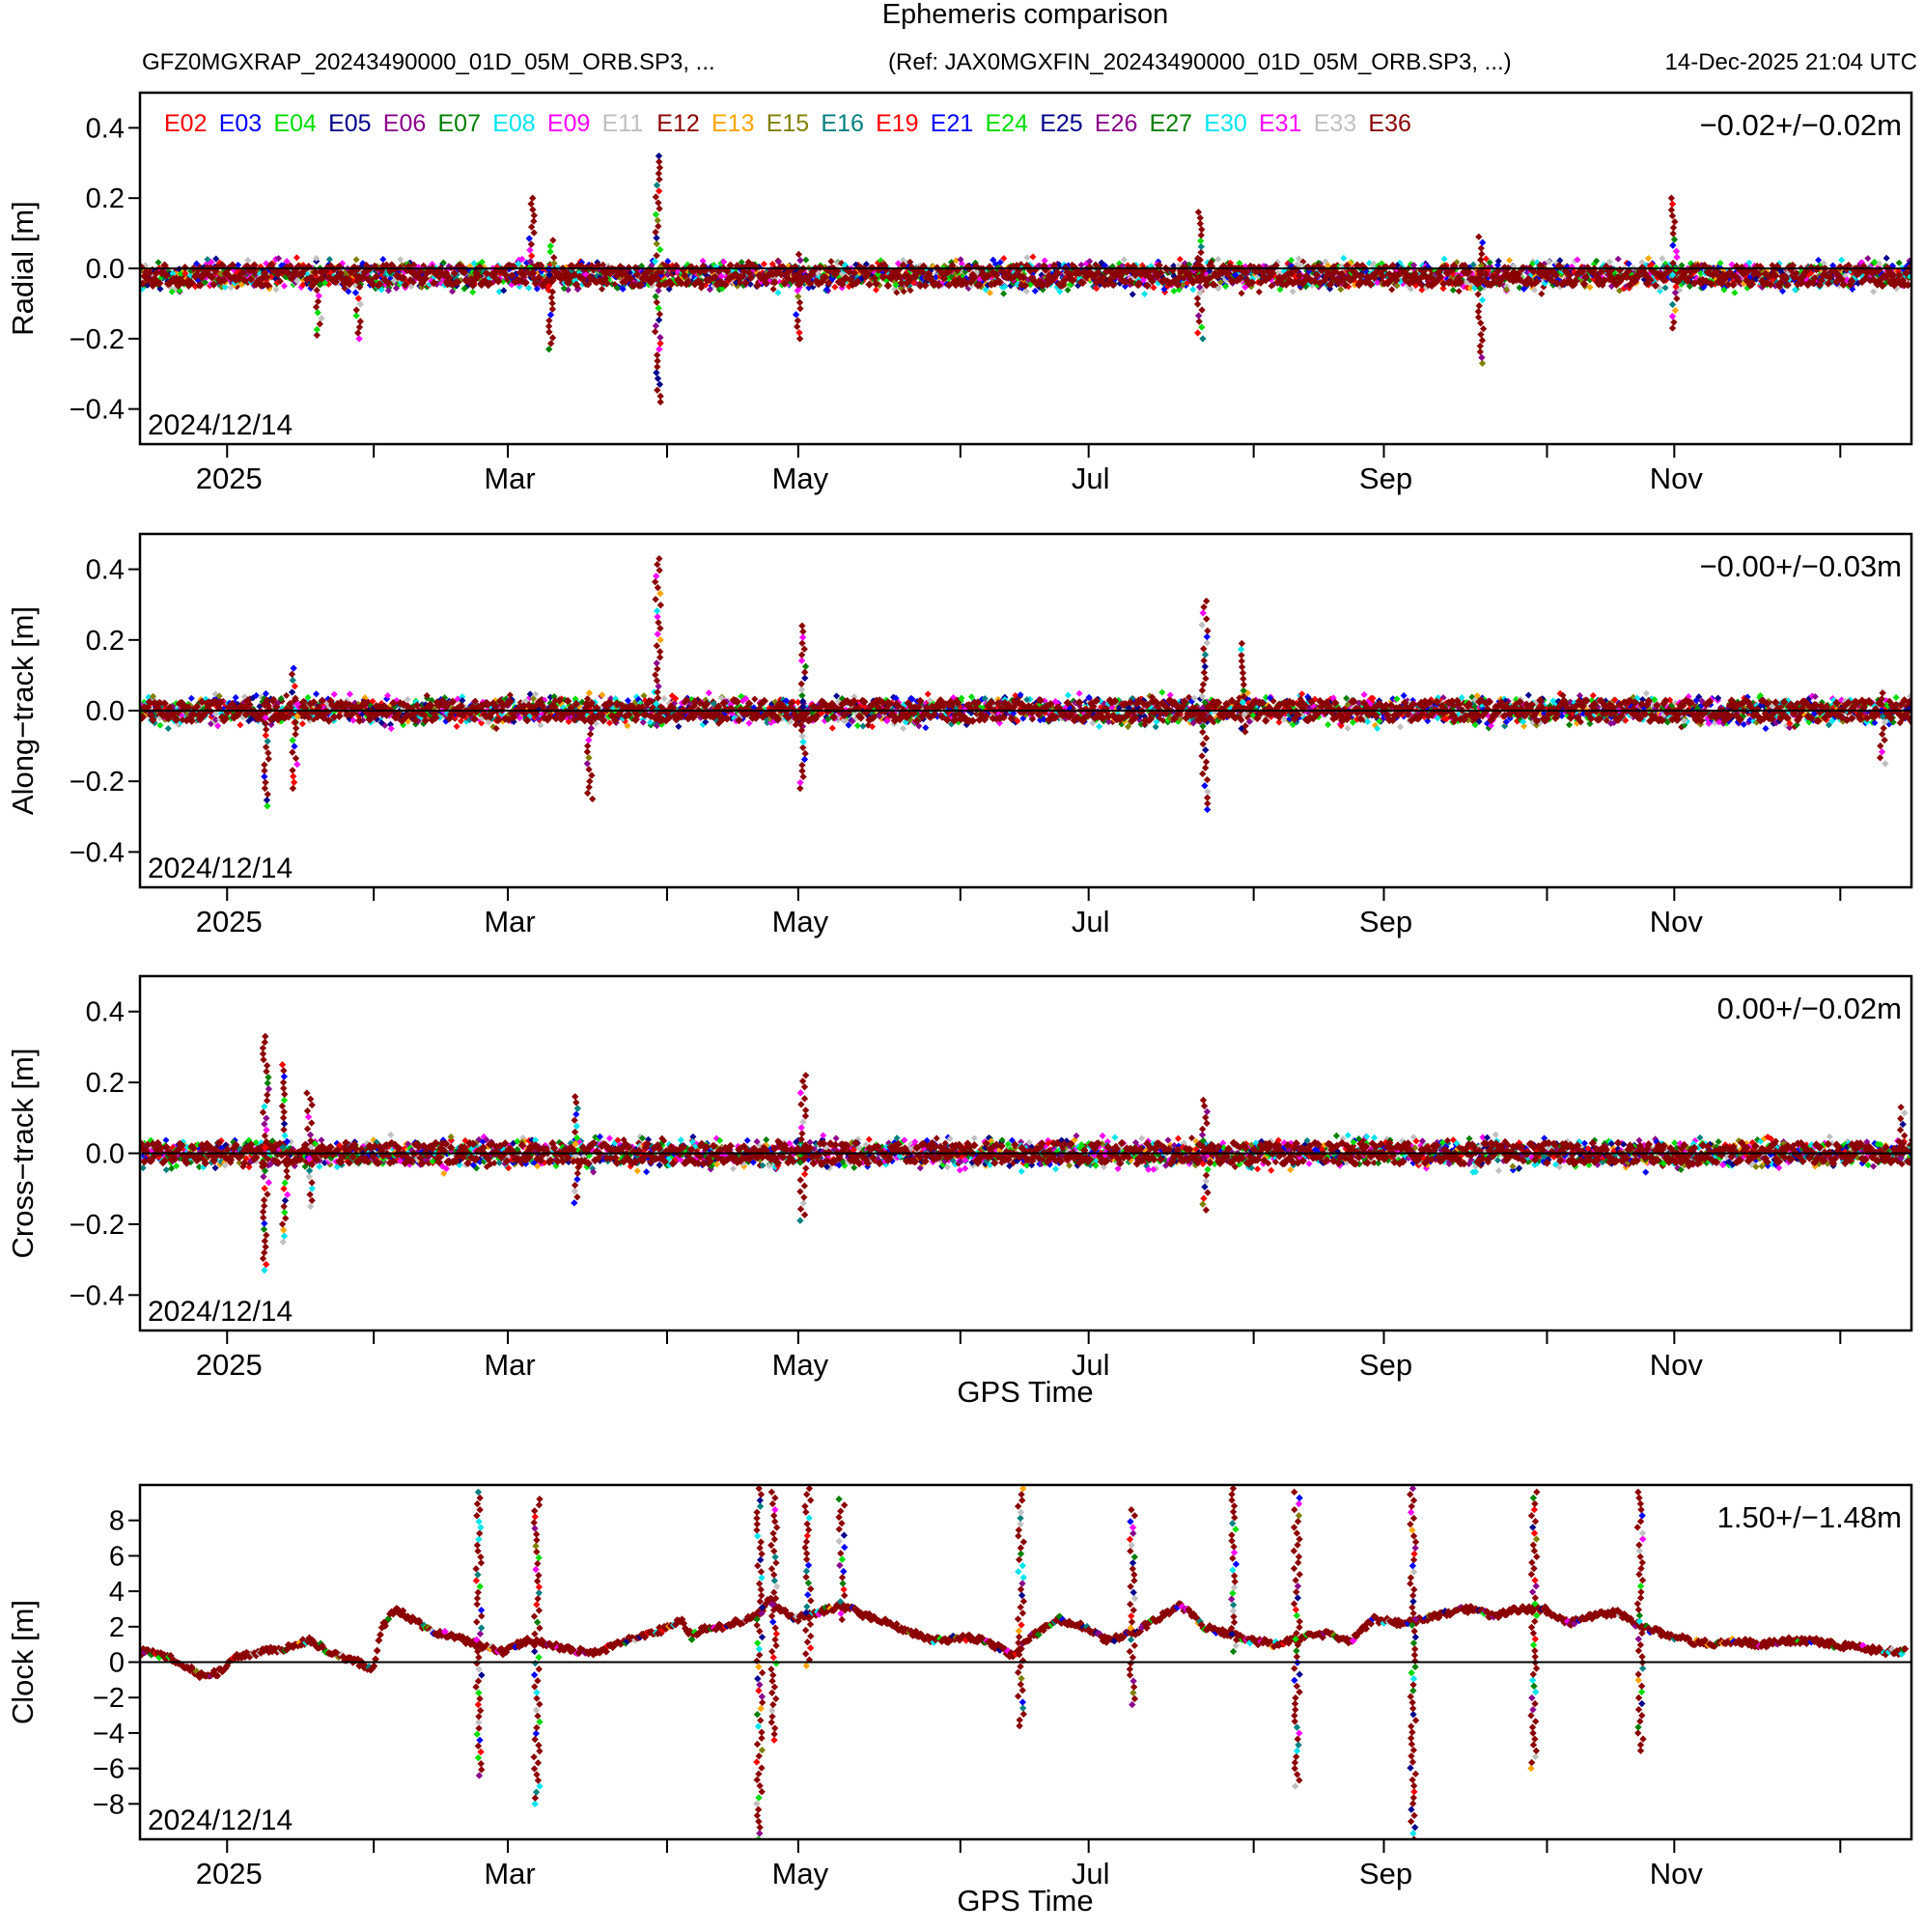  What do you see at coordinates (97, 340) in the screenshot?
I see `radial-ytick-label: −0.2` at bounding box center [97, 340].